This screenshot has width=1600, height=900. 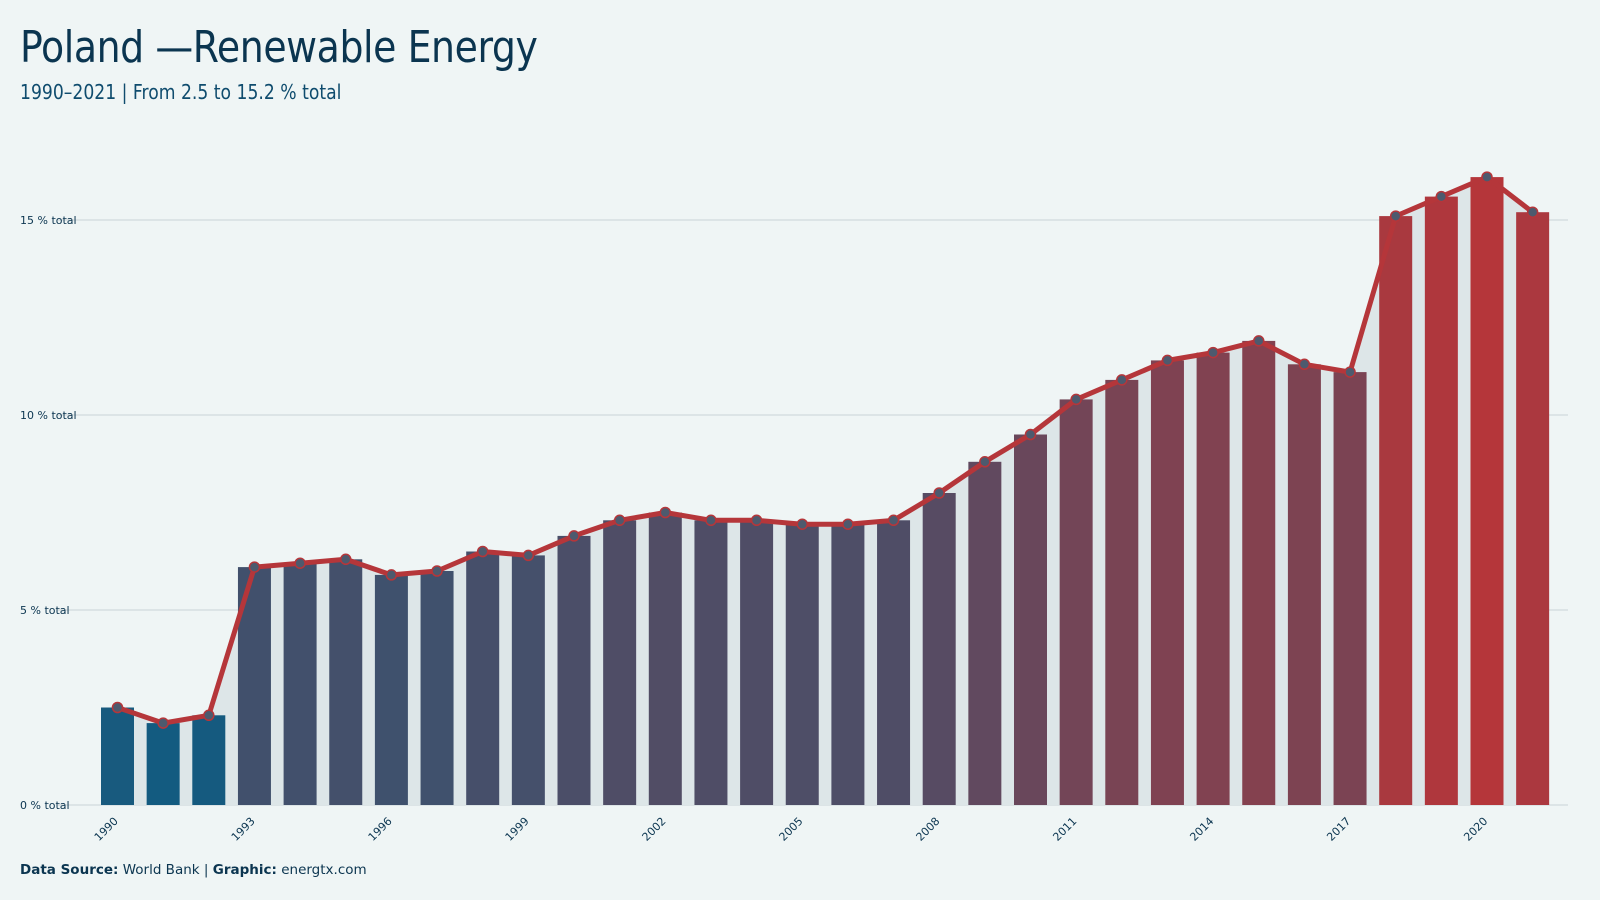 I want to click on x-tick-label: 1996, so click(x=380, y=829).